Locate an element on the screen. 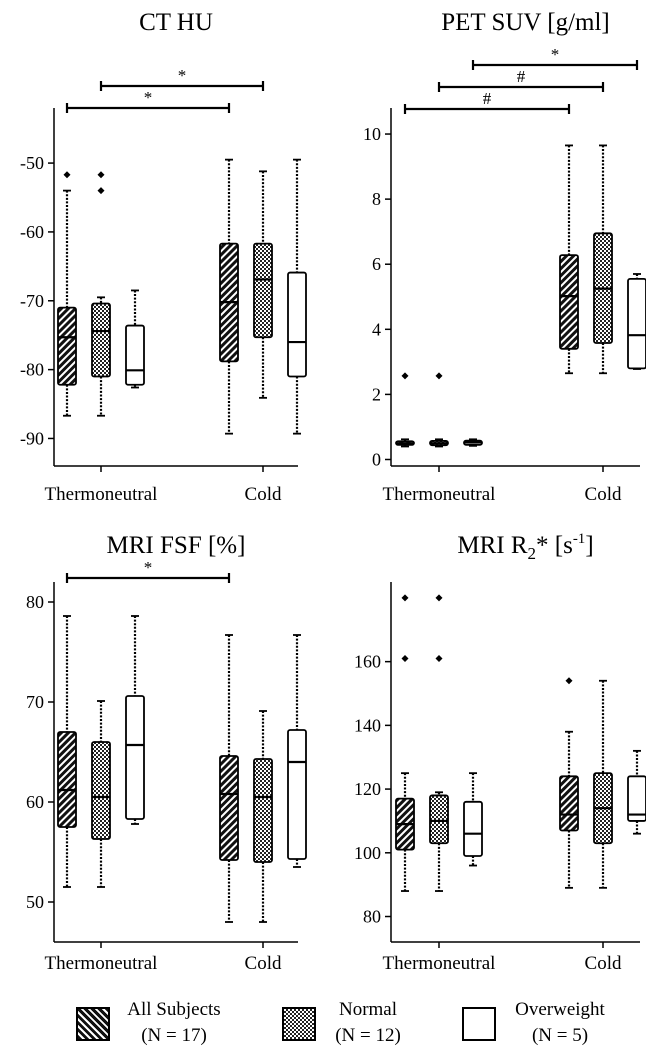 The image size is (646, 1054). legend-swatch-diagonal is located at coordinates (93, 1024).